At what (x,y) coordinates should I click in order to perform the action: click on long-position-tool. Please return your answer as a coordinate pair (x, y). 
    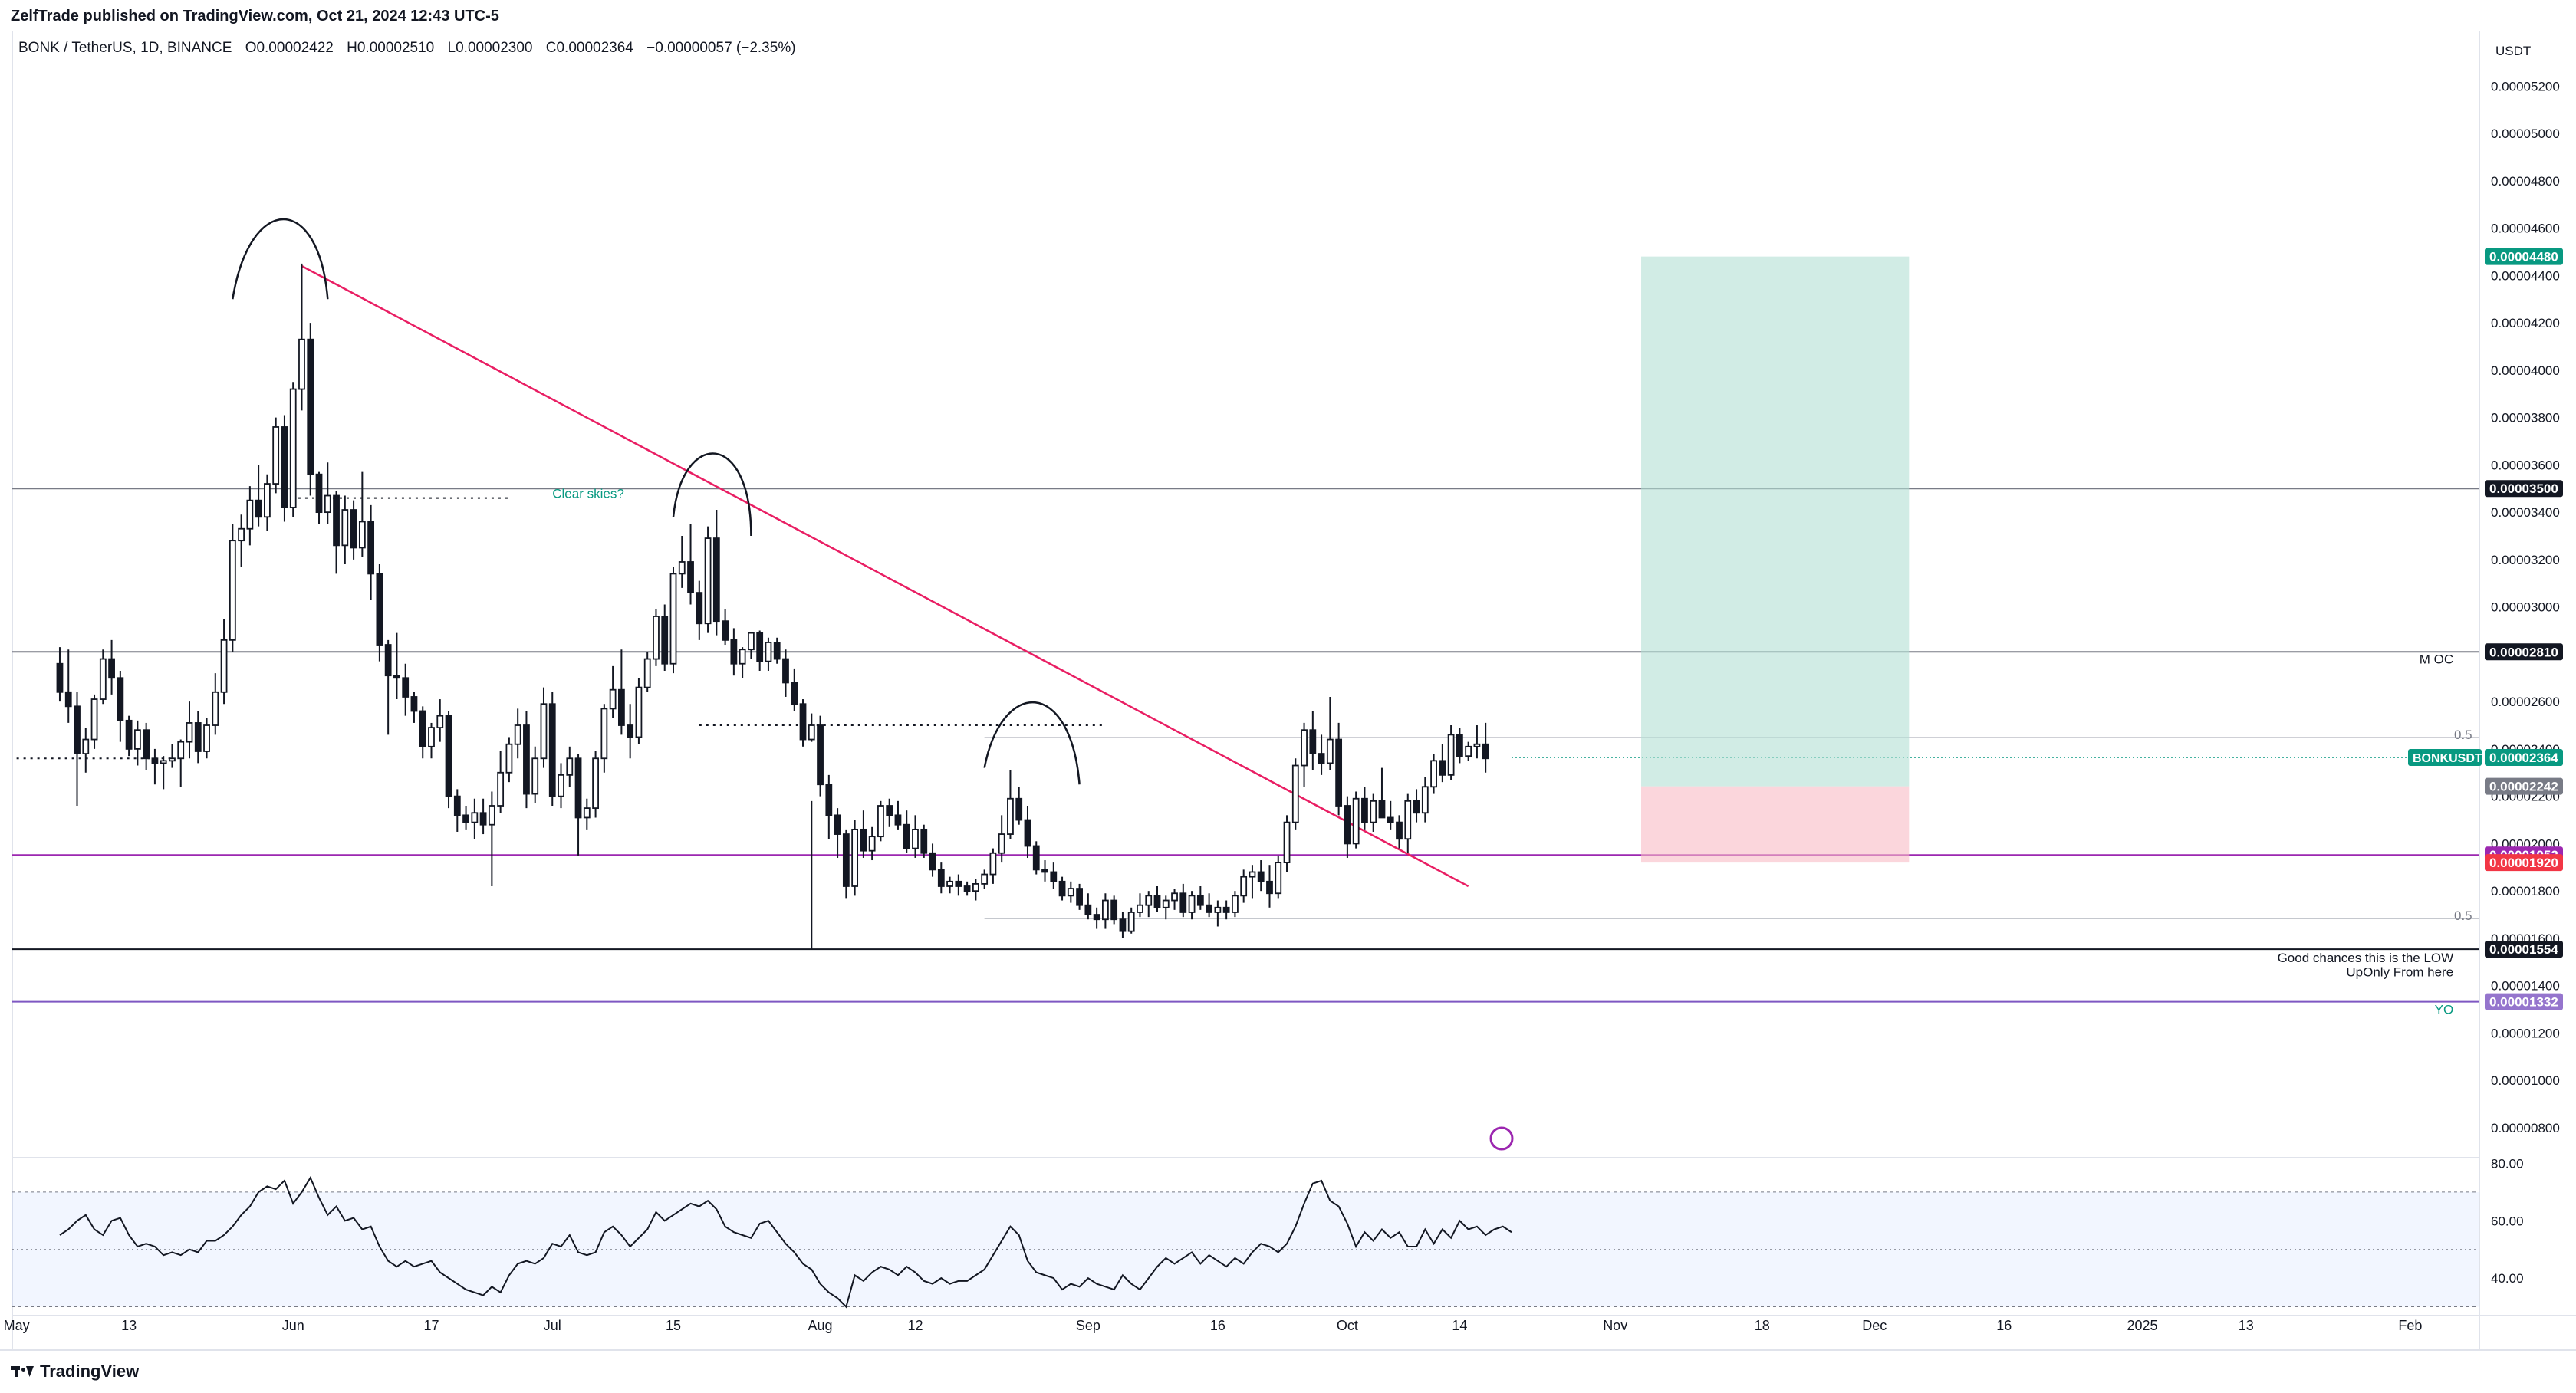
    Looking at the image, I should click on (1775, 559).